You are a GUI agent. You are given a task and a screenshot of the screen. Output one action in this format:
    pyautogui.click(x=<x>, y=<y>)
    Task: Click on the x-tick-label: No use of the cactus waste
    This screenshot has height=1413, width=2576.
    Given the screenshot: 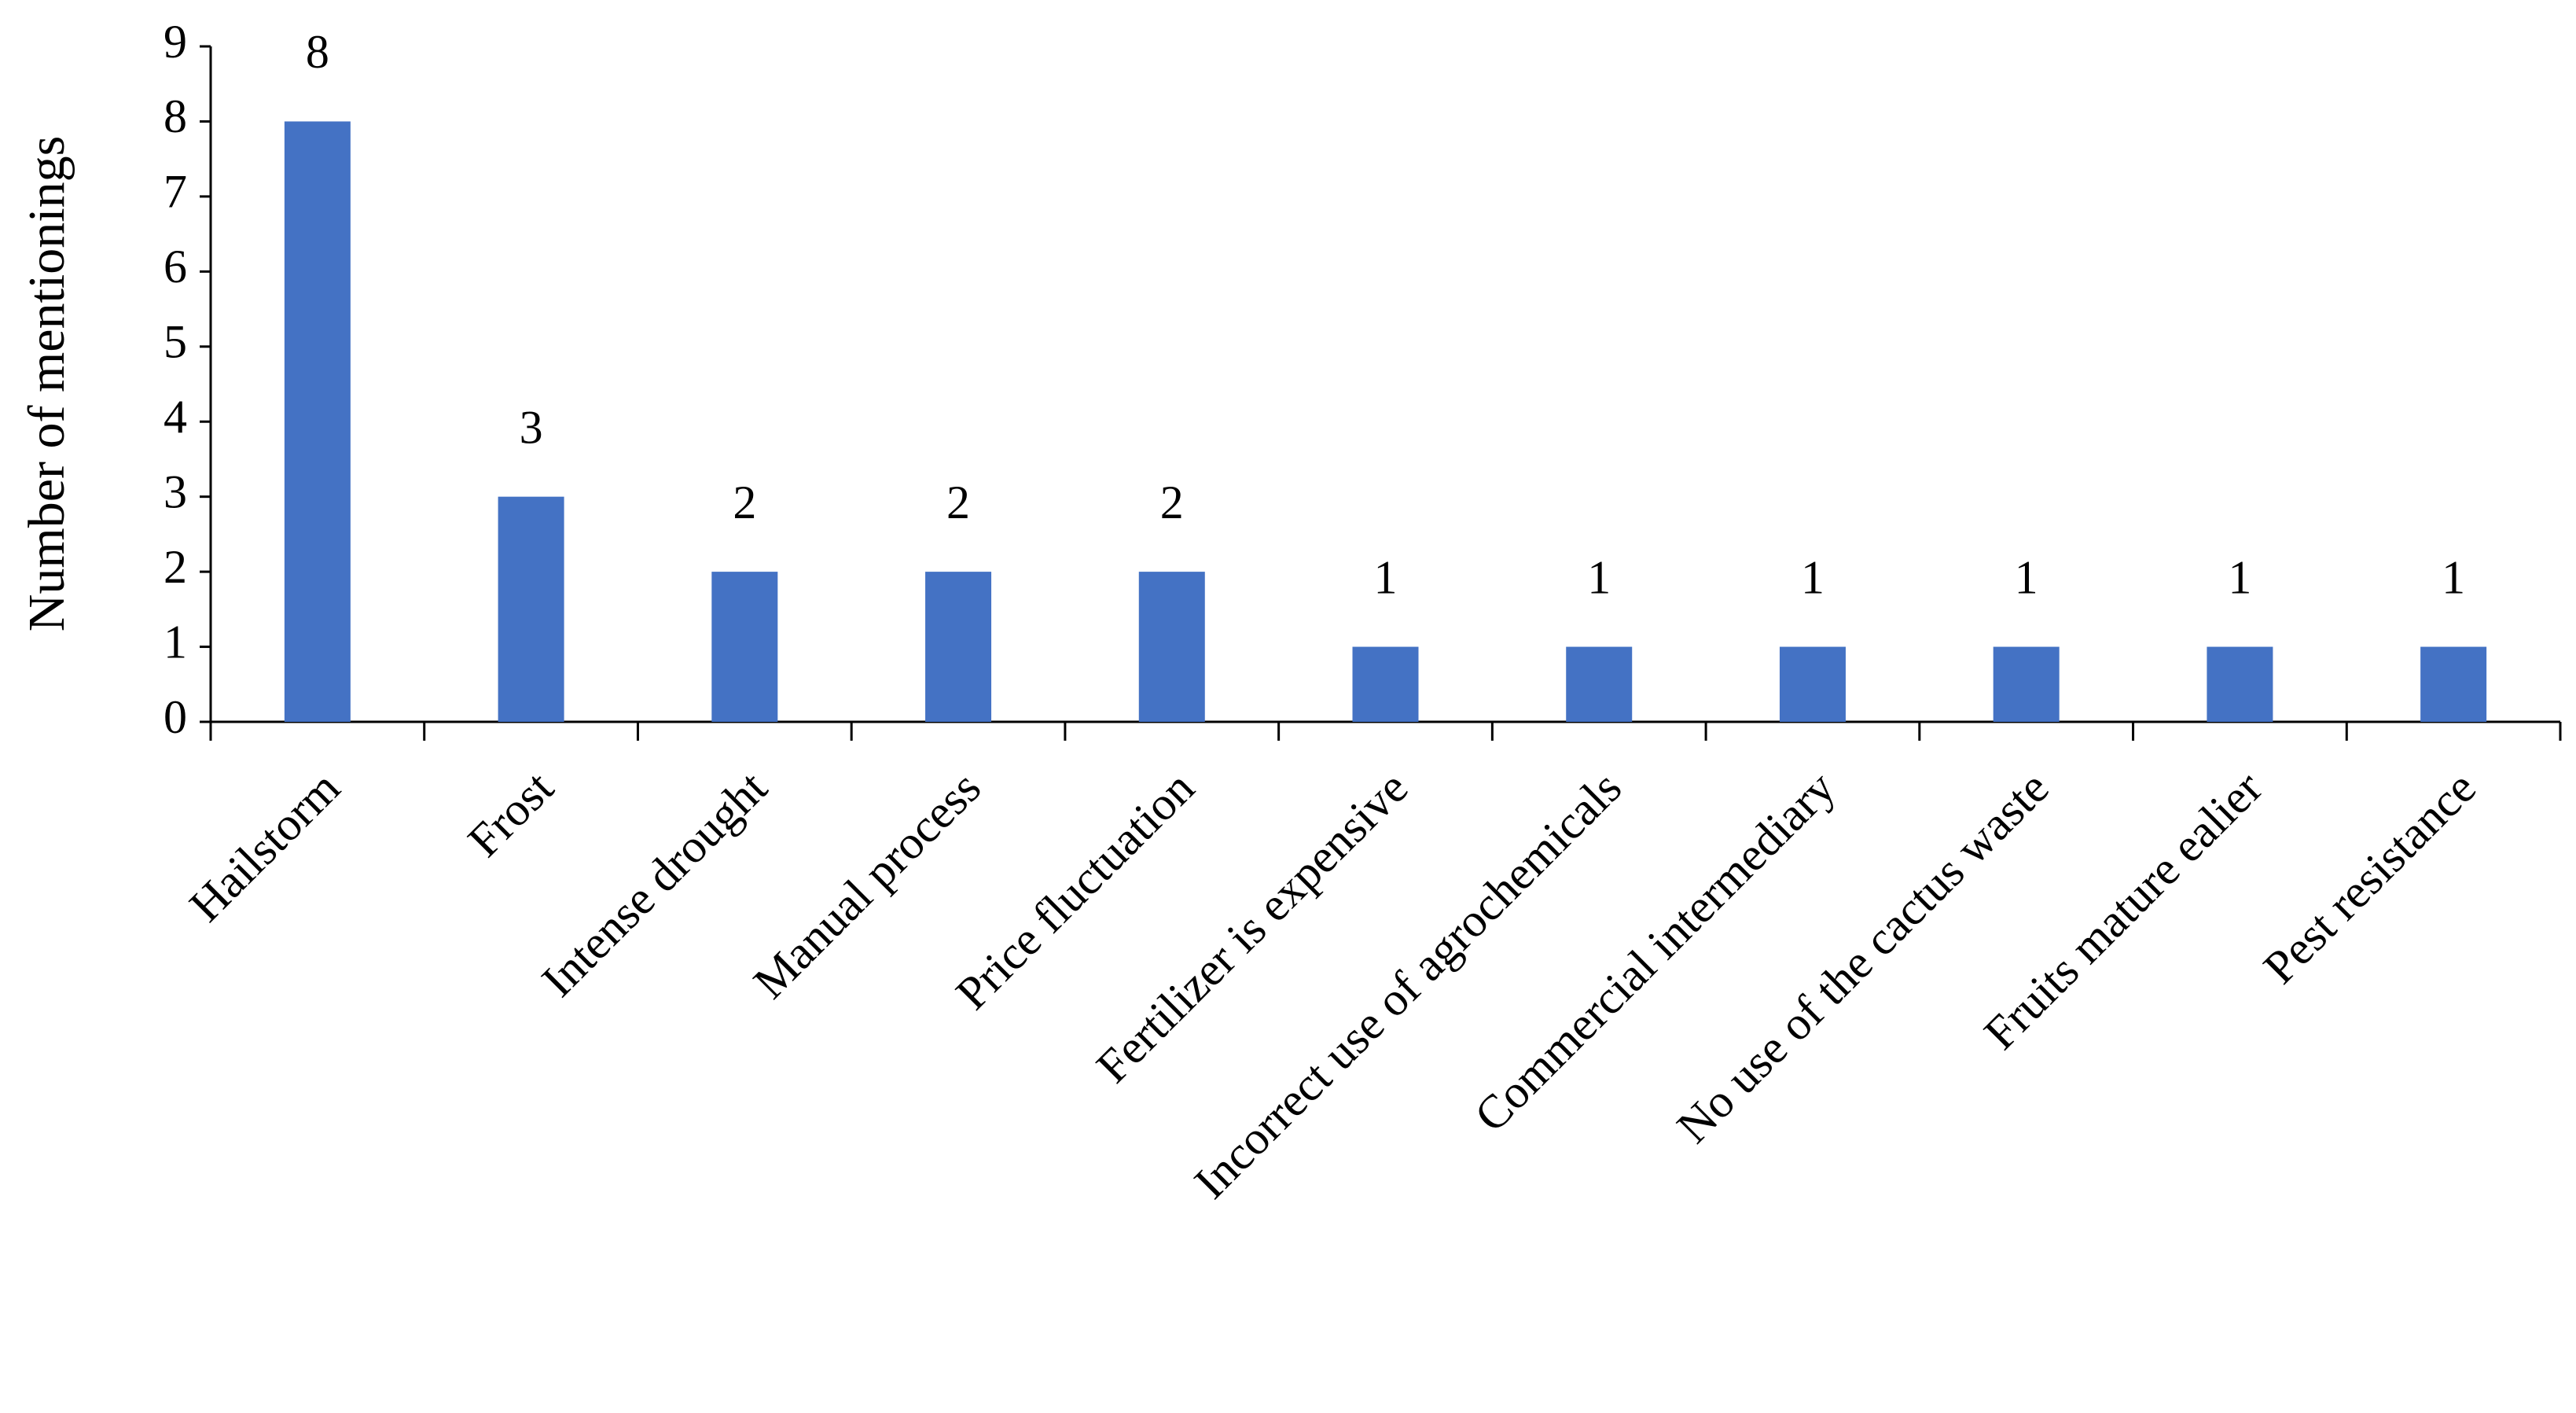 What is the action you would take?
    pyautogui.click(x=1863, y=957)
    